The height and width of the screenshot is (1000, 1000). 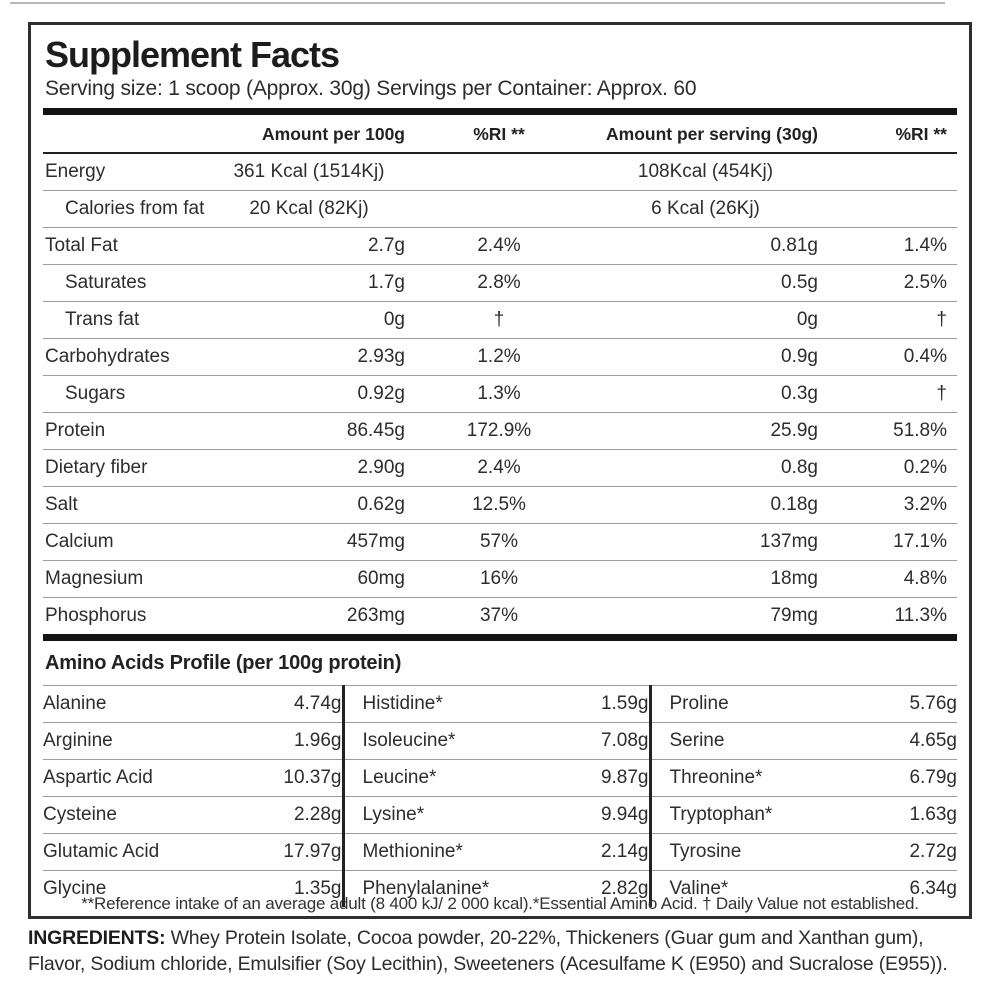 I want to click on amino-acid-name: Alanine, so click(x=137, y=704).